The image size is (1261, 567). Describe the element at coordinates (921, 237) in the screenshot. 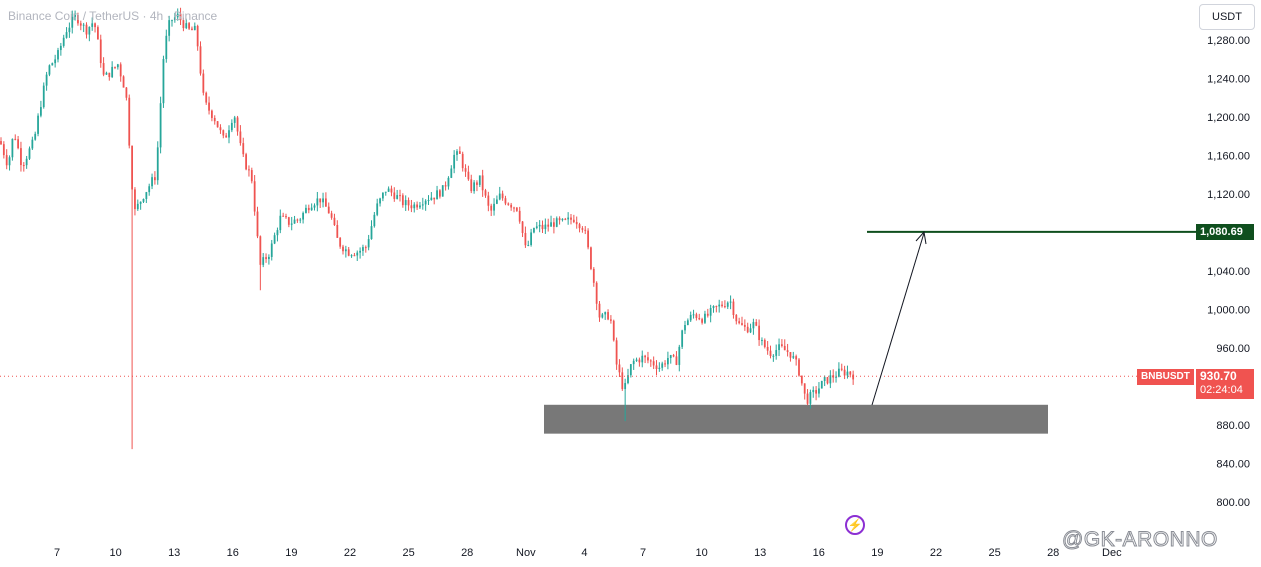

I see `arrow-head-icon` at that location.